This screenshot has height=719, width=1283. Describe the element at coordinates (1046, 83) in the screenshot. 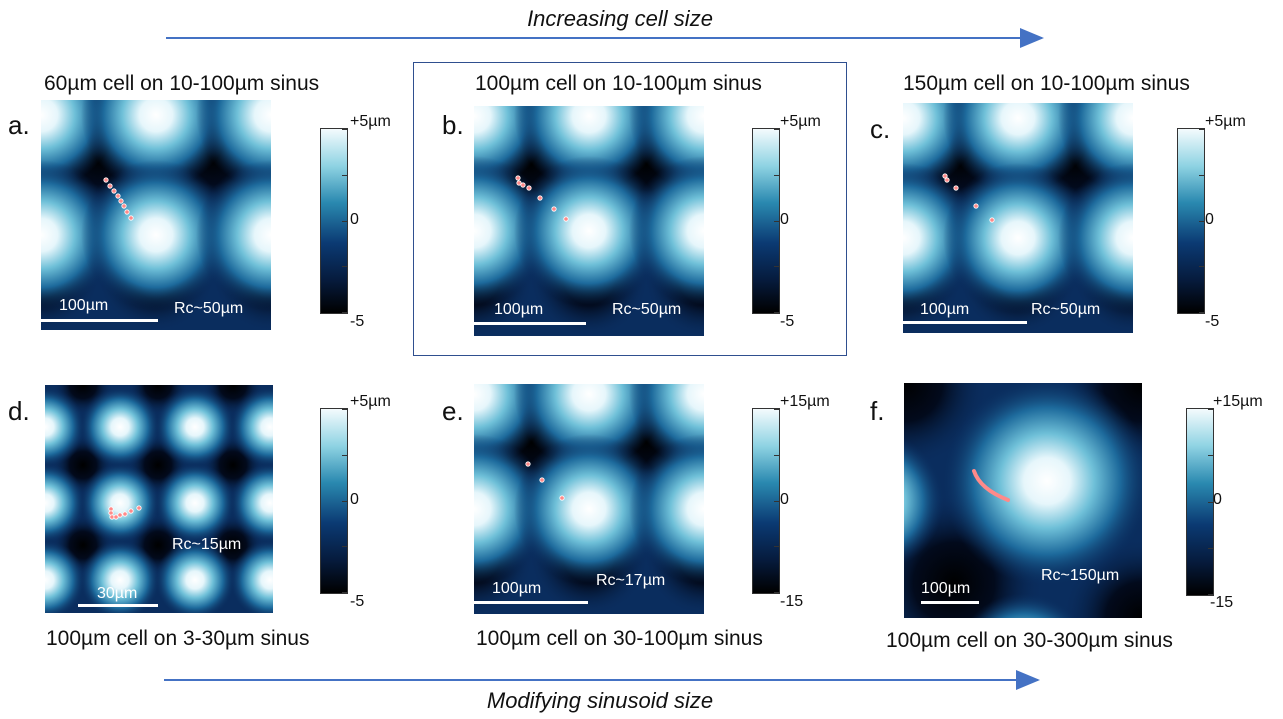

I see `panel-title: 150µm cell on 10-100µm sinus` at that location.